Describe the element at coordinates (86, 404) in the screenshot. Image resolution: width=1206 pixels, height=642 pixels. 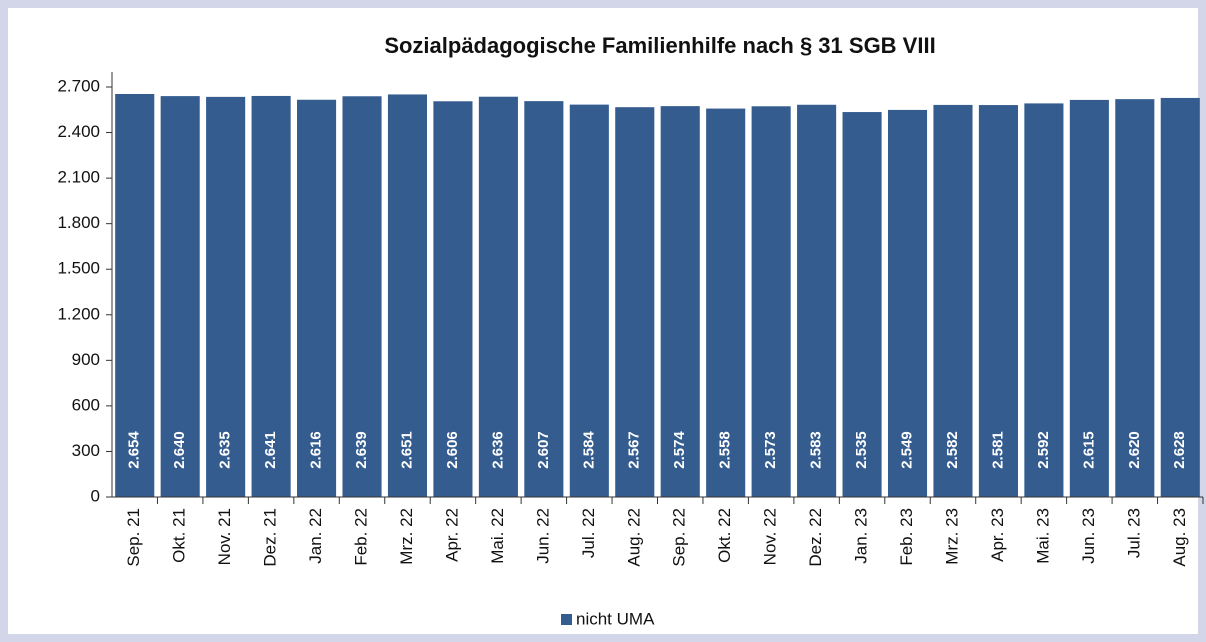
I see `y-tick-label: 600` at that location.